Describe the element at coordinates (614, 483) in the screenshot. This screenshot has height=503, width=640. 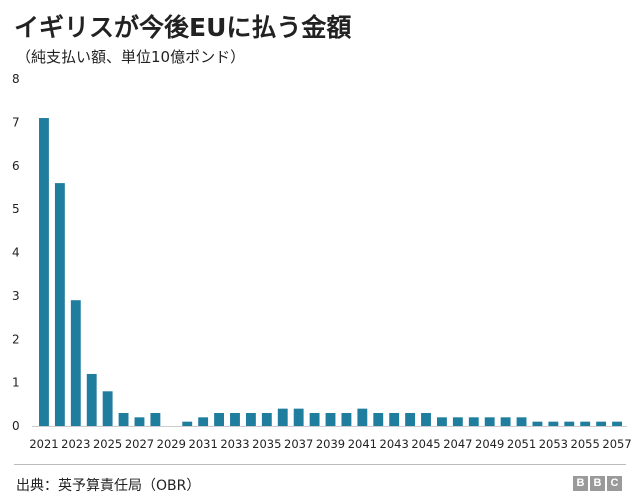
I see `bbc-logo-letter: C` at that location.